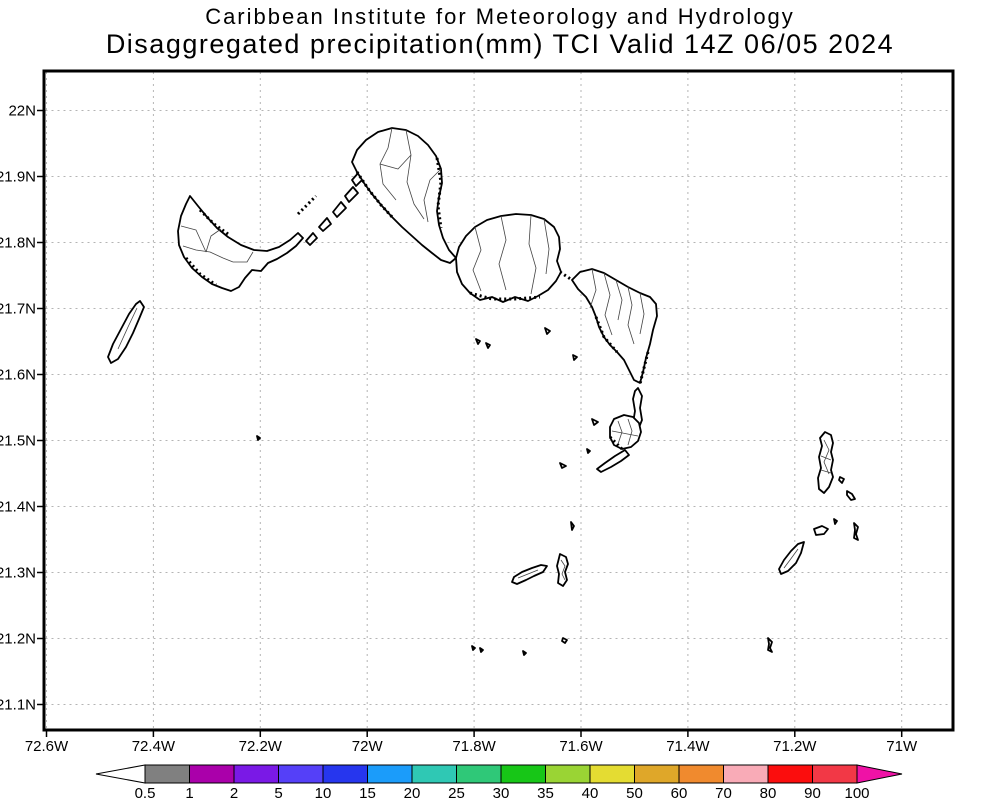 Image resolution: width=1000 pixels, height=800 pixels. I want to click on lon-tick-label: 71.8W, so click(474, 746).